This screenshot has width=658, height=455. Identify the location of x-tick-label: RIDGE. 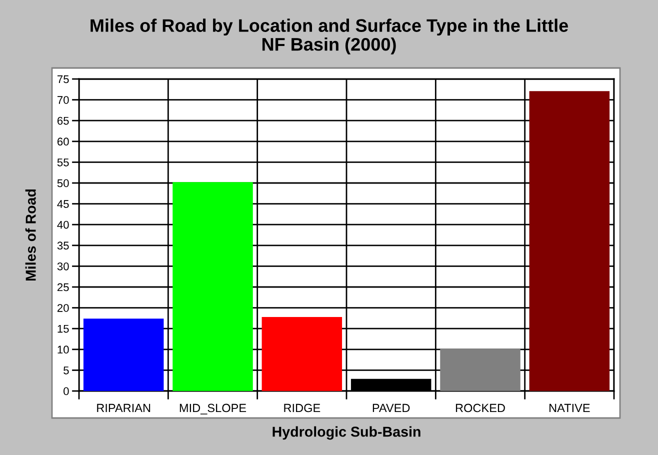
(302, 408).